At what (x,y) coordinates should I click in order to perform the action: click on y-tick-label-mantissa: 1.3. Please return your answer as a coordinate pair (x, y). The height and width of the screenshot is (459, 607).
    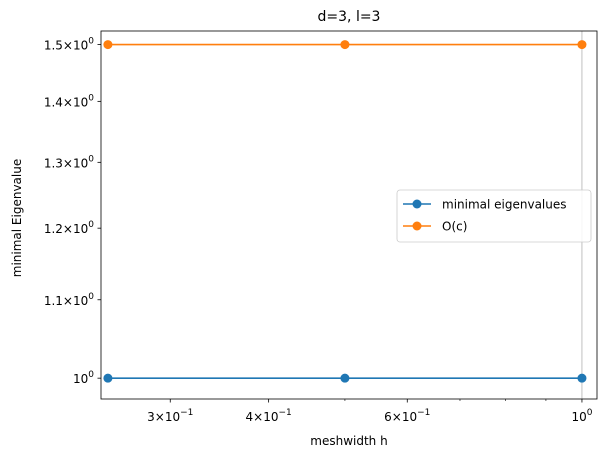
    Looking at the image, I should click on (53, 163).